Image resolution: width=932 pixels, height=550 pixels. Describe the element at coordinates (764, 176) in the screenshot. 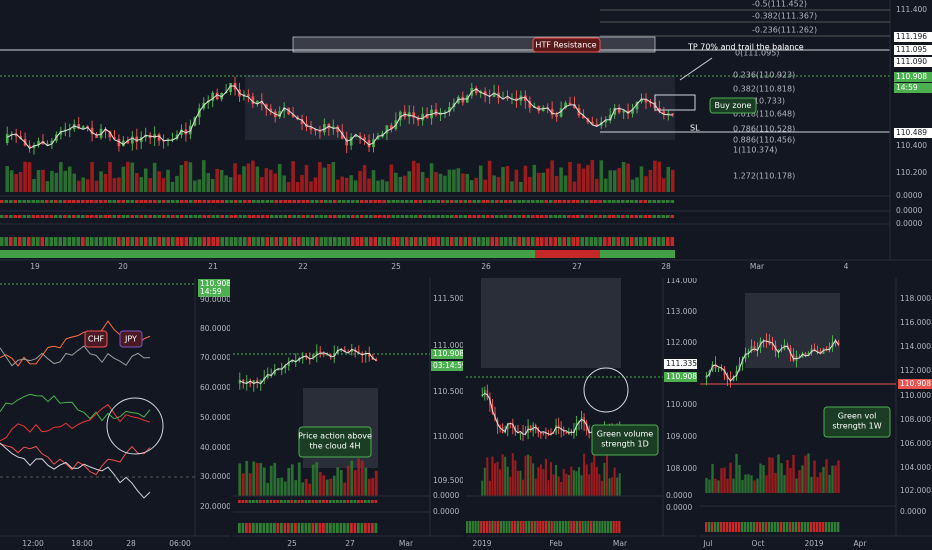

I see `fib-level-label: 1.272(110.178)` at that location.